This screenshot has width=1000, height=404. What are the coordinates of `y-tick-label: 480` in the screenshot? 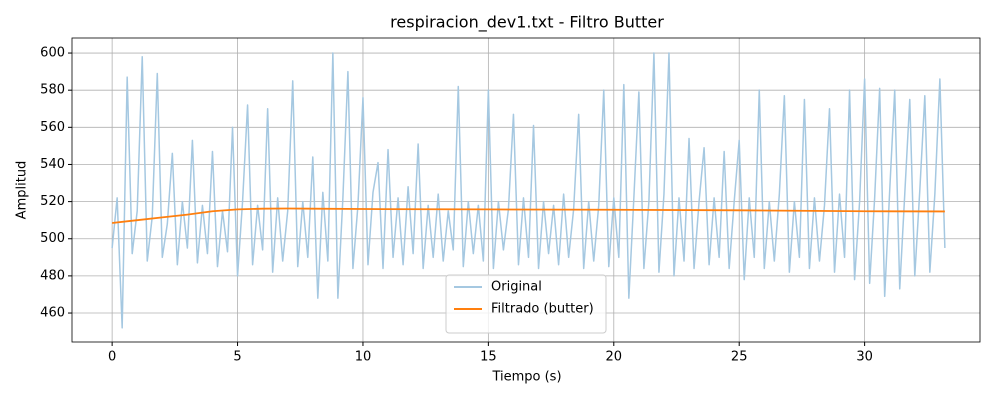 It's located at (52, 275).